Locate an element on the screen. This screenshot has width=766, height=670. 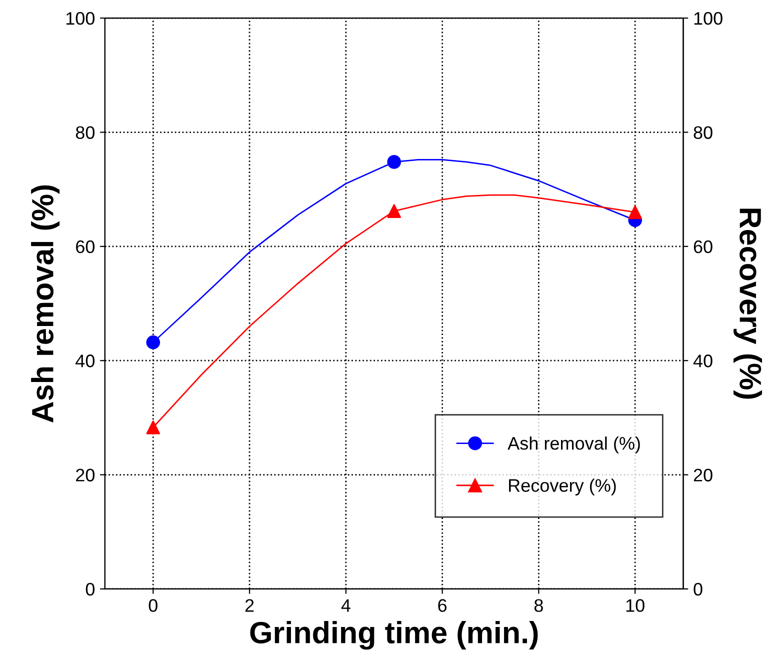
legend-label: Recovery (%) is located at coordinates (562, 487).